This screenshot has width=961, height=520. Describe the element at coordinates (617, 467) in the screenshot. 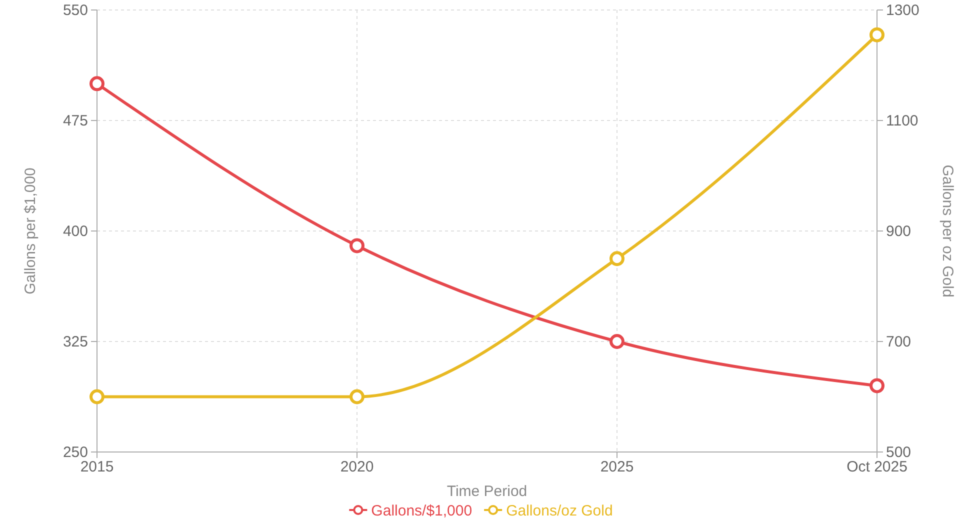

I see `x-tick-label: 2025` at that location.